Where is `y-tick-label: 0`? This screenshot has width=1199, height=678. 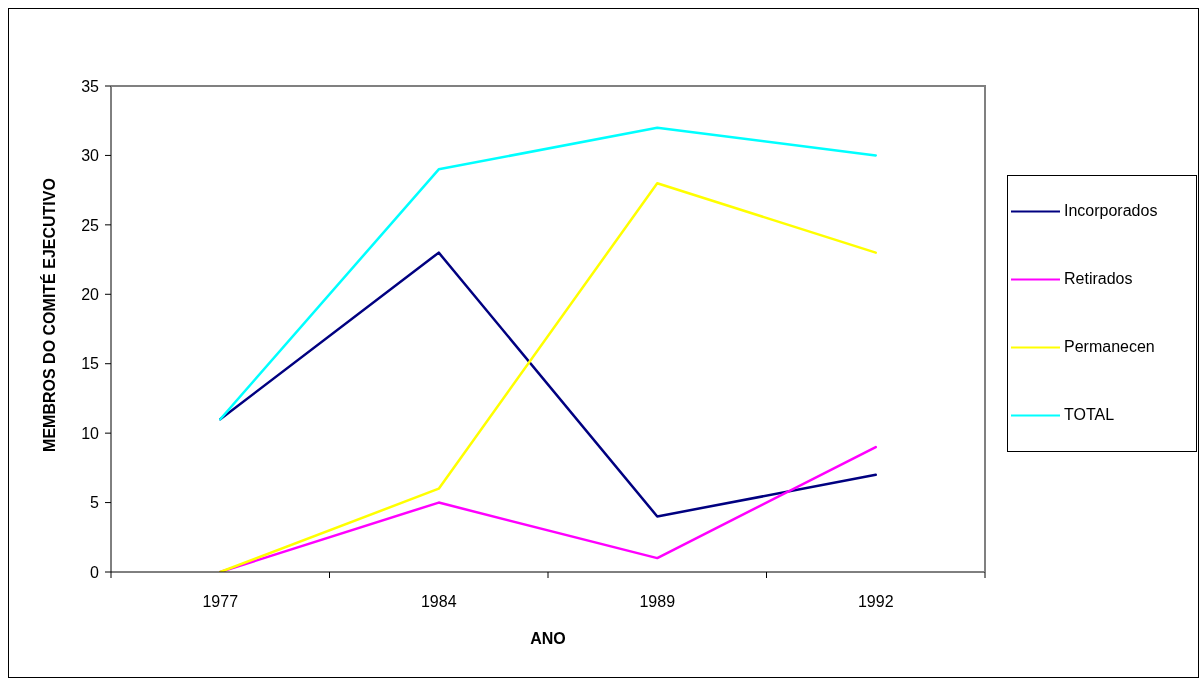
y-tick-label: 0 is located at coordinates (95, 572).